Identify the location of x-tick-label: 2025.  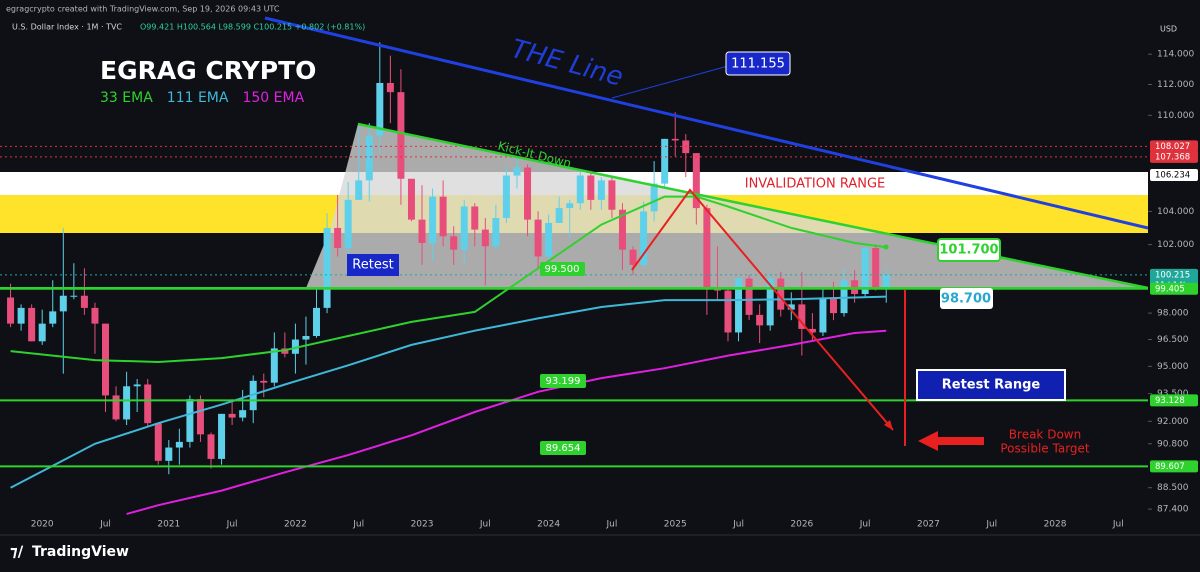
(675, 525).